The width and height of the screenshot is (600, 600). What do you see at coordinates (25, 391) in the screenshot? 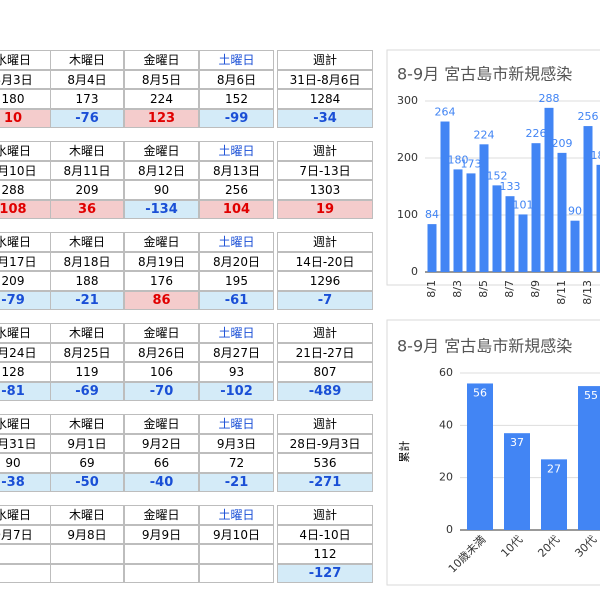
I see `diff-cell: -81` at bounding box center [25, 391].